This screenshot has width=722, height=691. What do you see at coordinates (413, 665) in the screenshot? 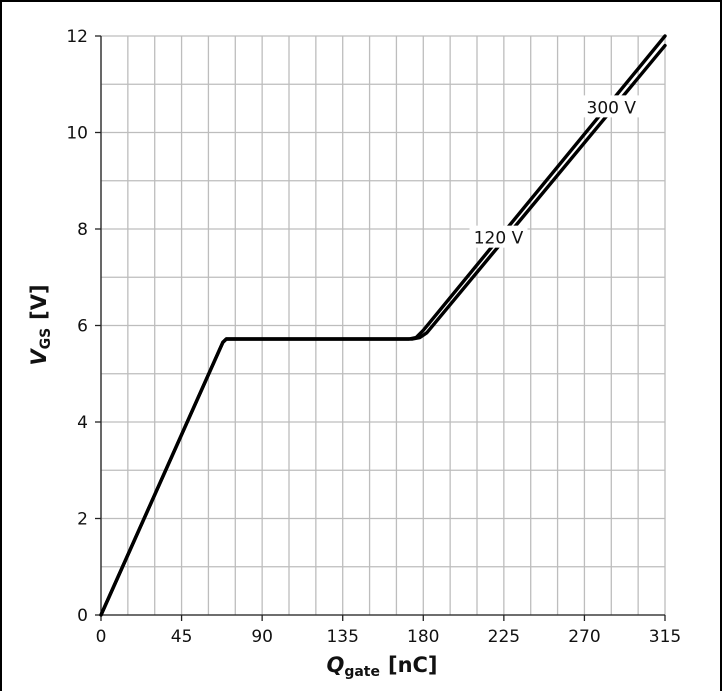
I see `x-axis-title-unit: [nC]` at bounding box center [413, 665].